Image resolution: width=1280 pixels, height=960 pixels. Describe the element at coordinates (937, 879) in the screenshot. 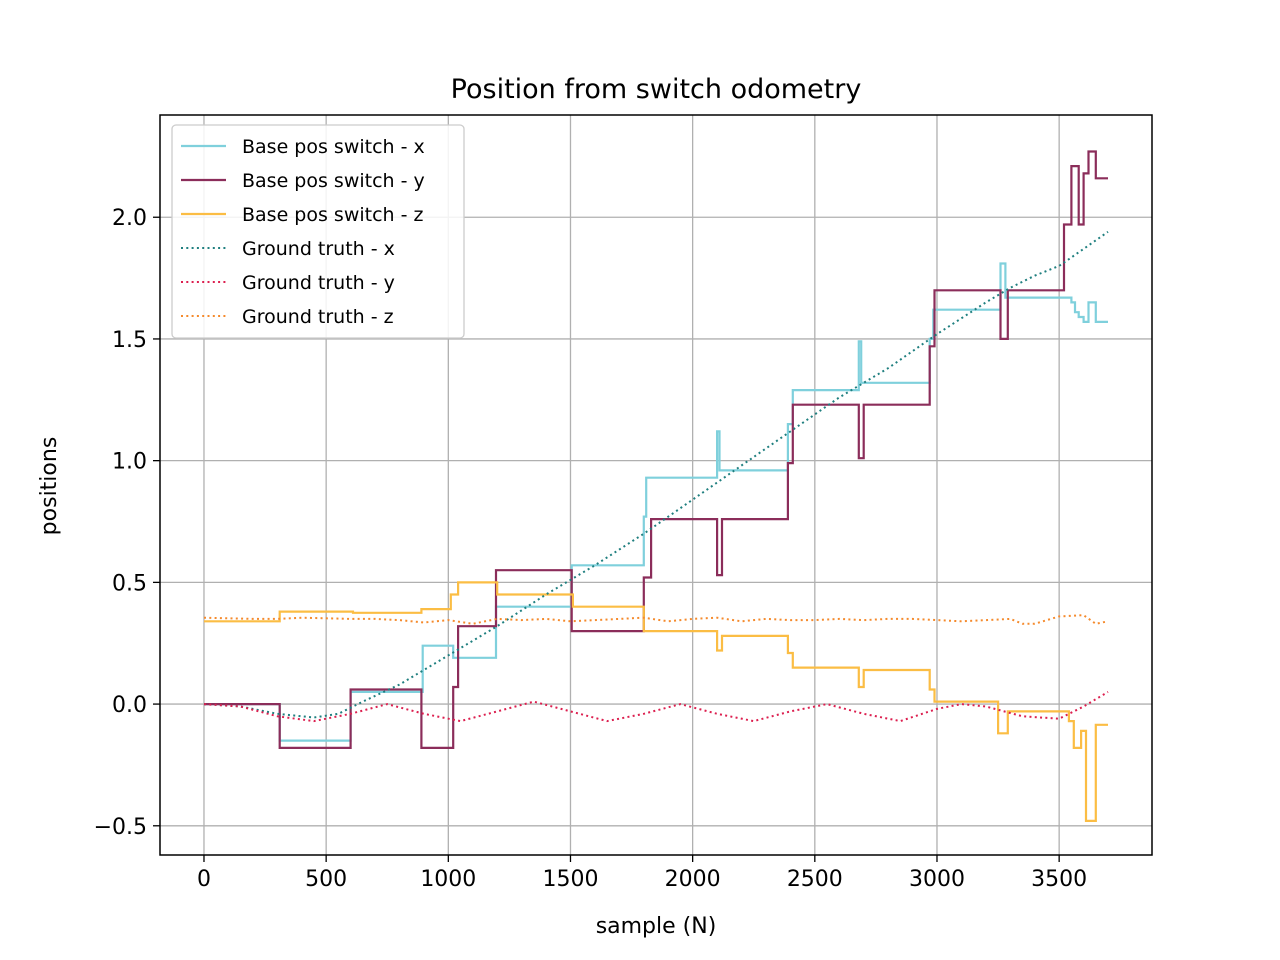

I see `x-tick-label: 3000` at that location.